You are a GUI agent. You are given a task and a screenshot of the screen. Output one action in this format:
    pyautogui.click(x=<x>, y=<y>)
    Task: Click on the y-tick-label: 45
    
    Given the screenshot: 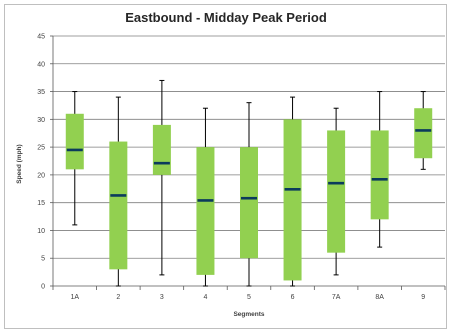 What is the action you would take?
    pyautogui.click(x=41, y=37)
    